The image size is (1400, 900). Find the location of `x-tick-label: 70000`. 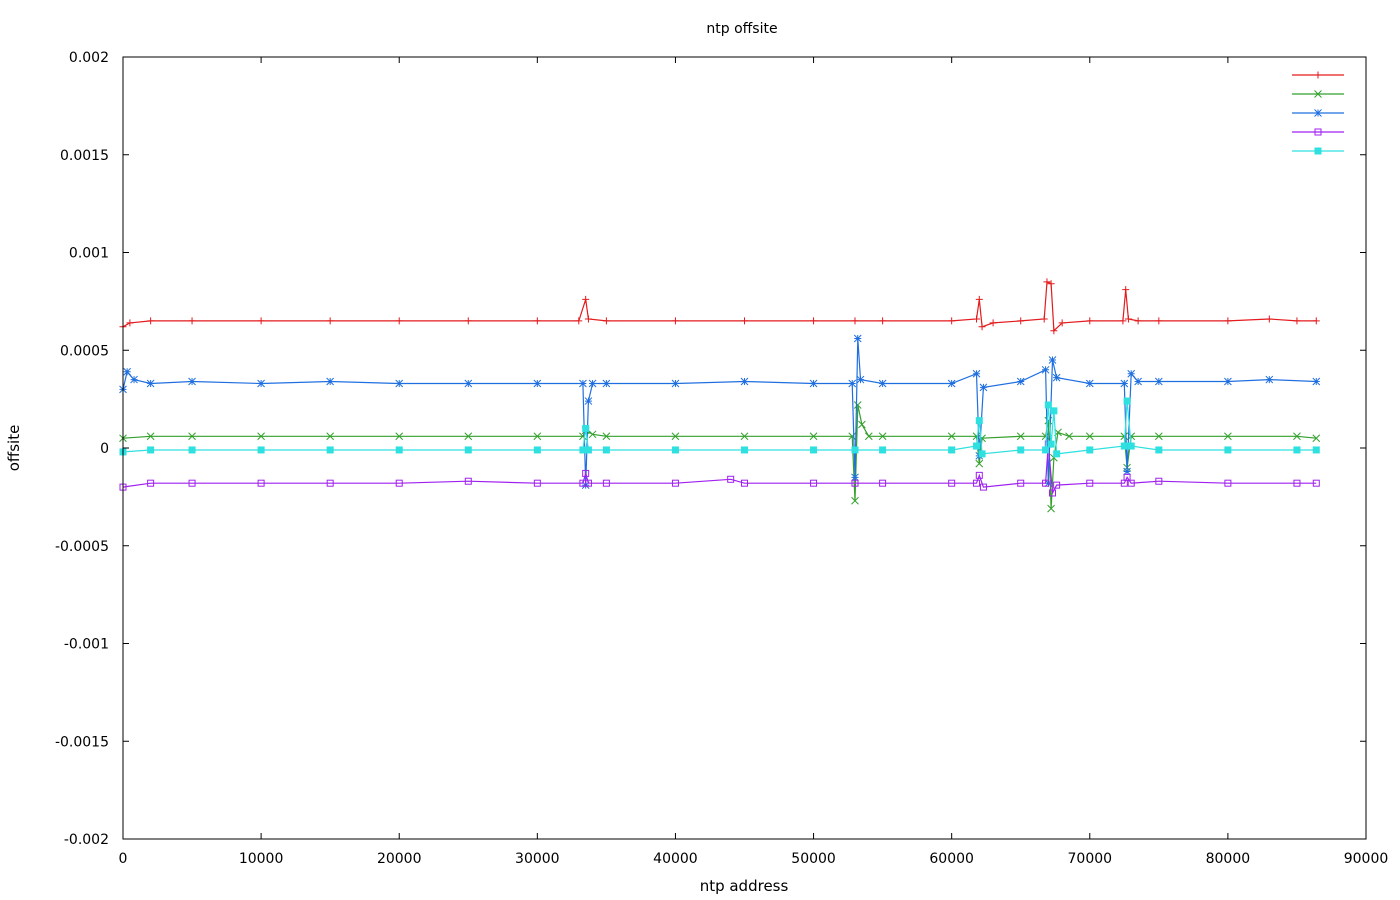

x-tick-label: 70000 is located at coordinates (1090, 859).